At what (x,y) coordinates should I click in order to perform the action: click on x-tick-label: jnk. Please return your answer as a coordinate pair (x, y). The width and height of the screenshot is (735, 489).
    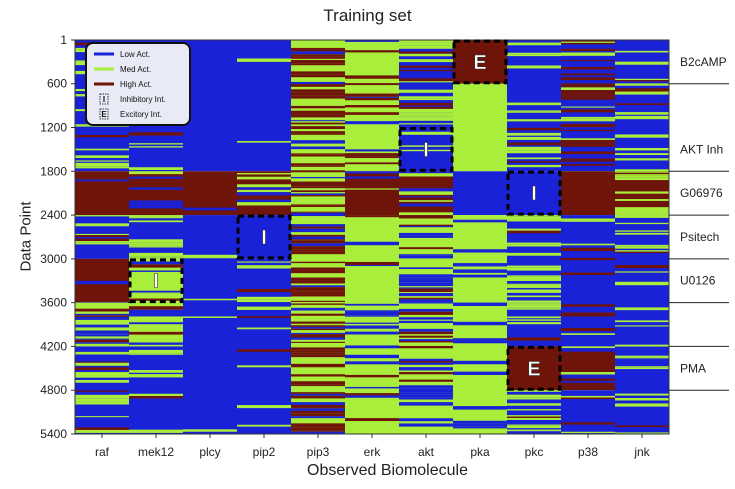
    Looking at the image, I should click on (641, 452).